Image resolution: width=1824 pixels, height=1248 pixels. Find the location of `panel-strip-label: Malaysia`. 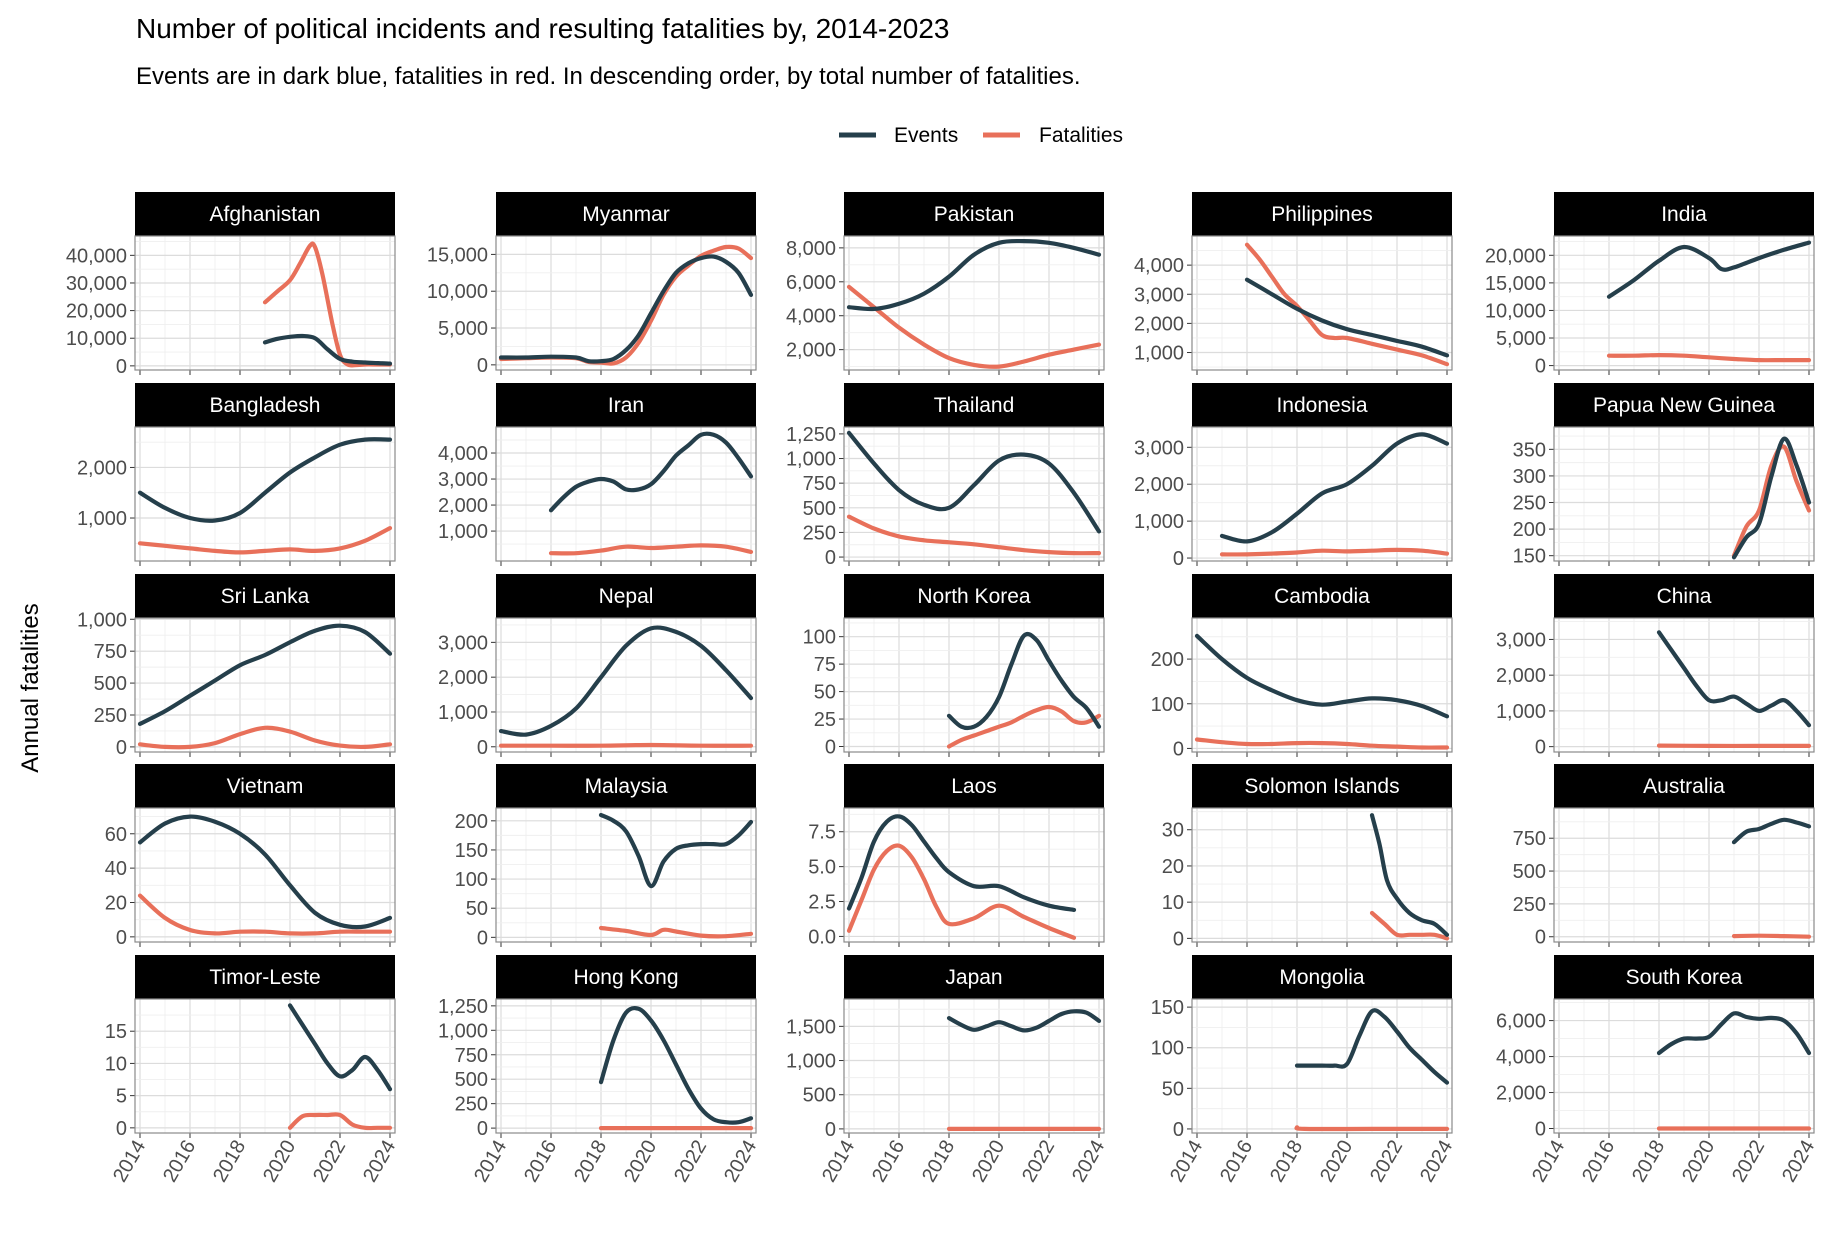

panel-strip-label: Malaysia is located at coordinates (626, 786).